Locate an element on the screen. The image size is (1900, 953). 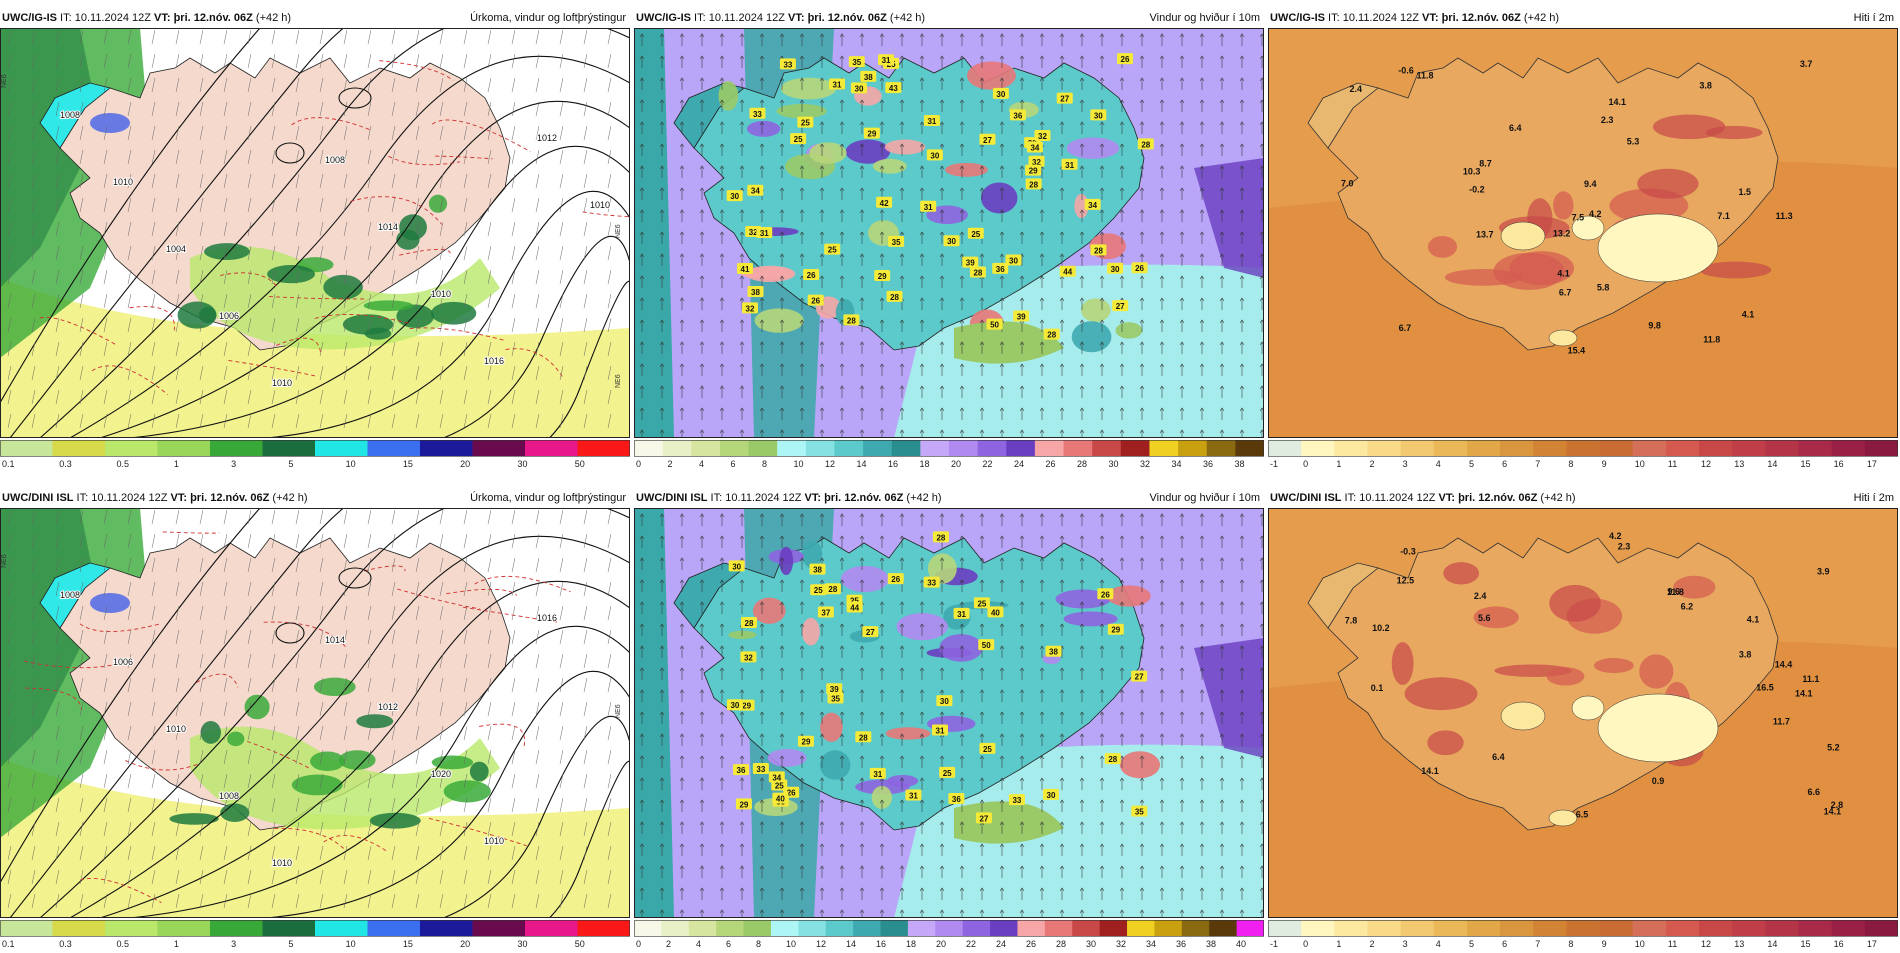
temperature-label: -0.6 is located at coordinates (1406, 71).